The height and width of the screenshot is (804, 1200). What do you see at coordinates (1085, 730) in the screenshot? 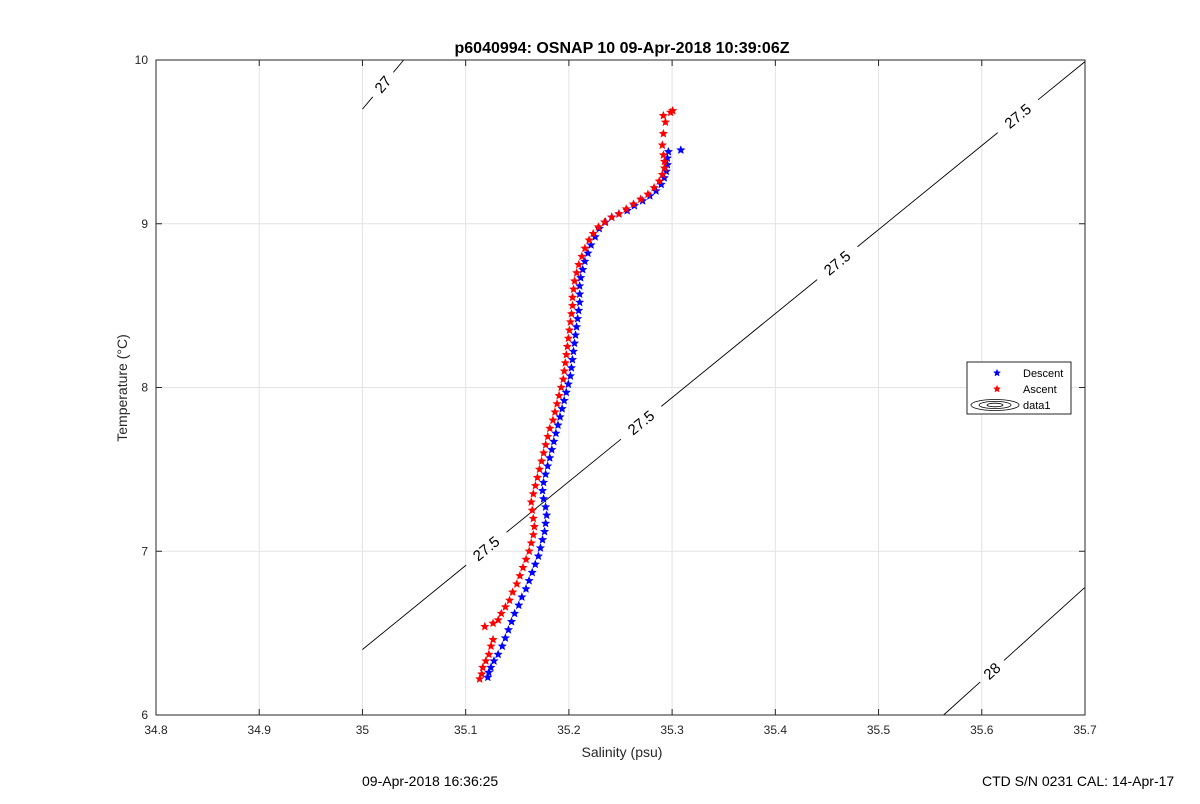
I see `x-tick-label: 35.7` at bounding box center [1085, 730].